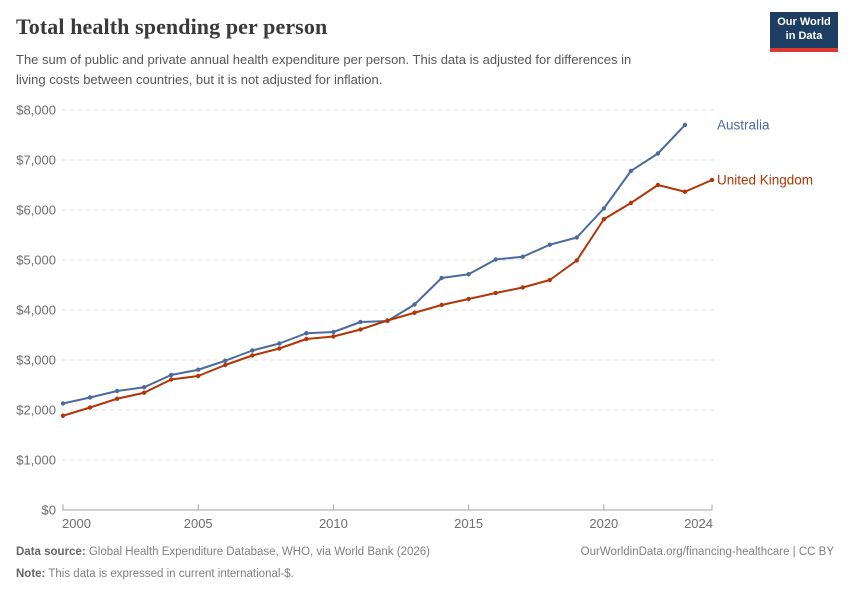 This screenshot has height=600, width=850. Describe the element at coordinates (414, 304) in the screenshot. I see `australia-point-2013` at that location.